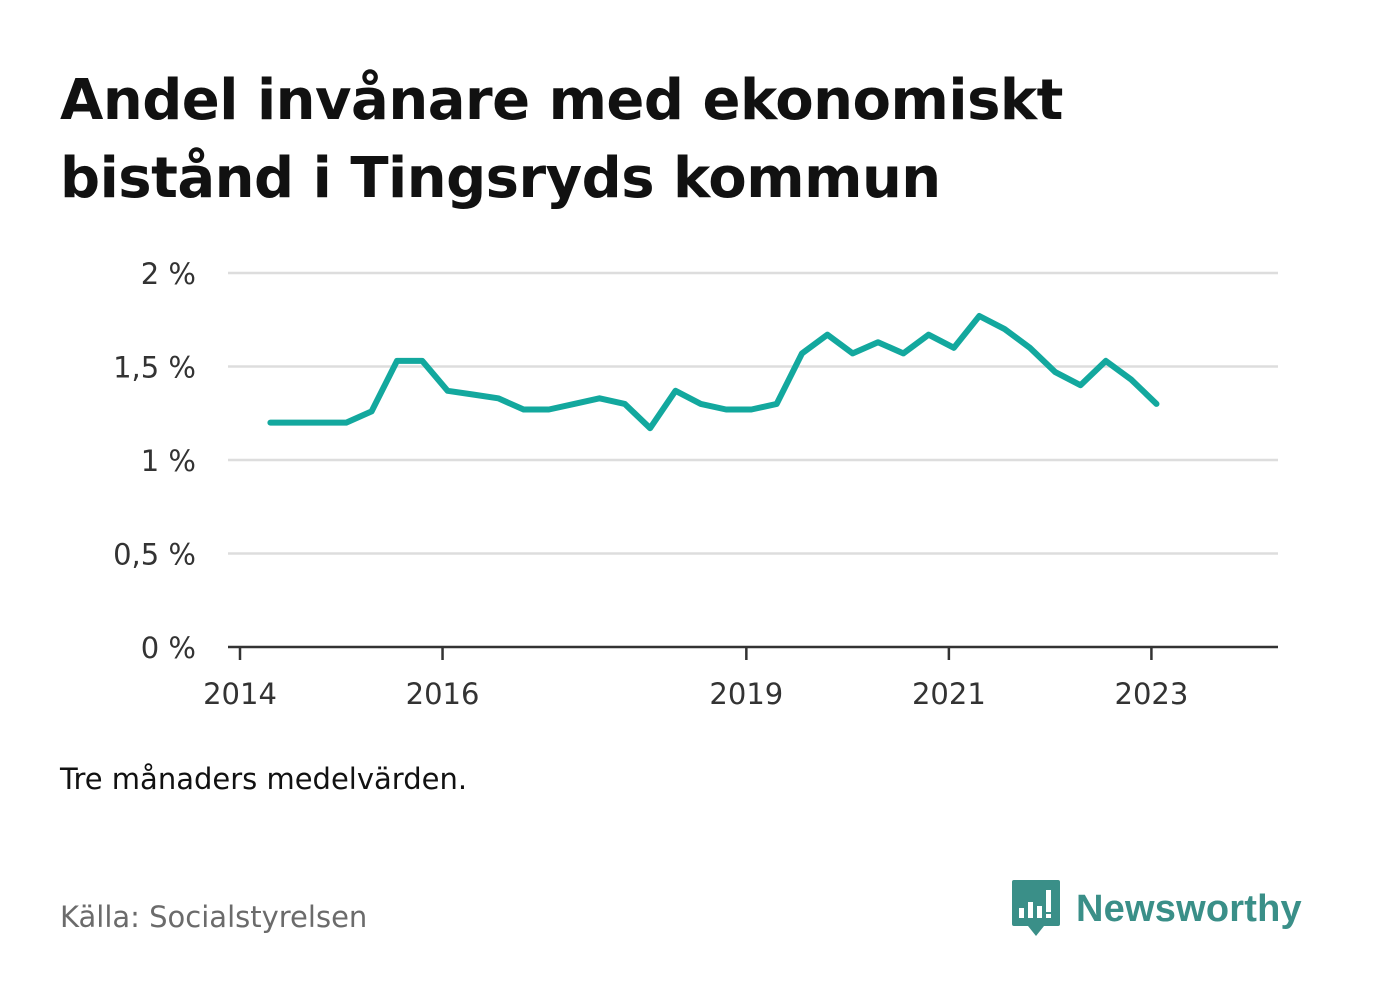  Describe the element at coordinates (949, 694) in the screenshot. I see `x-tick-label: 2021` at that location.